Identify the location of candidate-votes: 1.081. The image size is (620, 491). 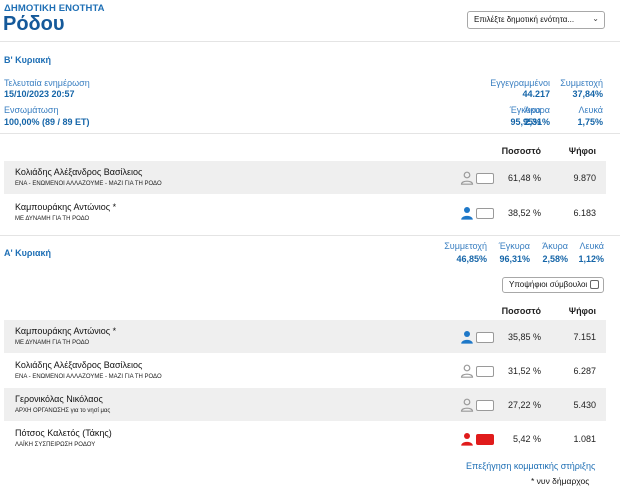
(584, 439).